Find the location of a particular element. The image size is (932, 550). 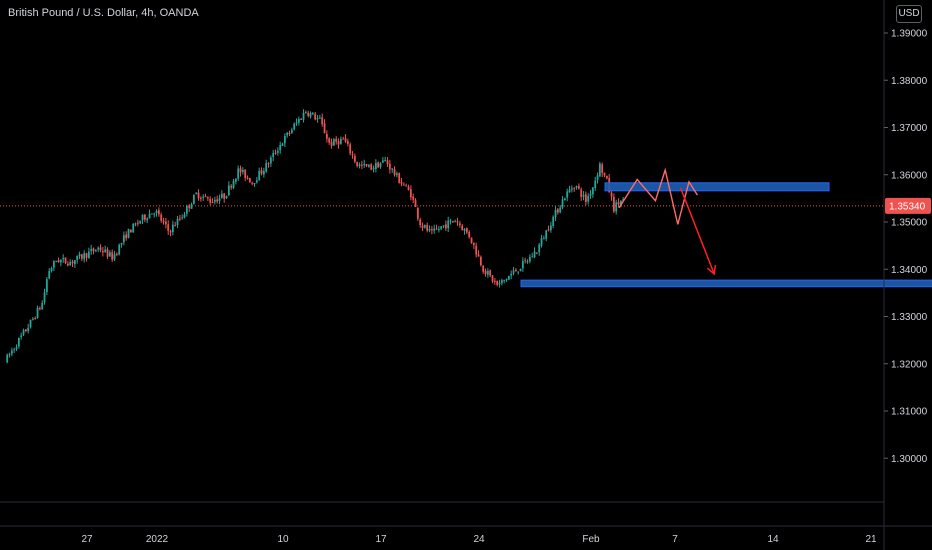

head-and-shoulders-pattern is located at coordinates (658, 196).